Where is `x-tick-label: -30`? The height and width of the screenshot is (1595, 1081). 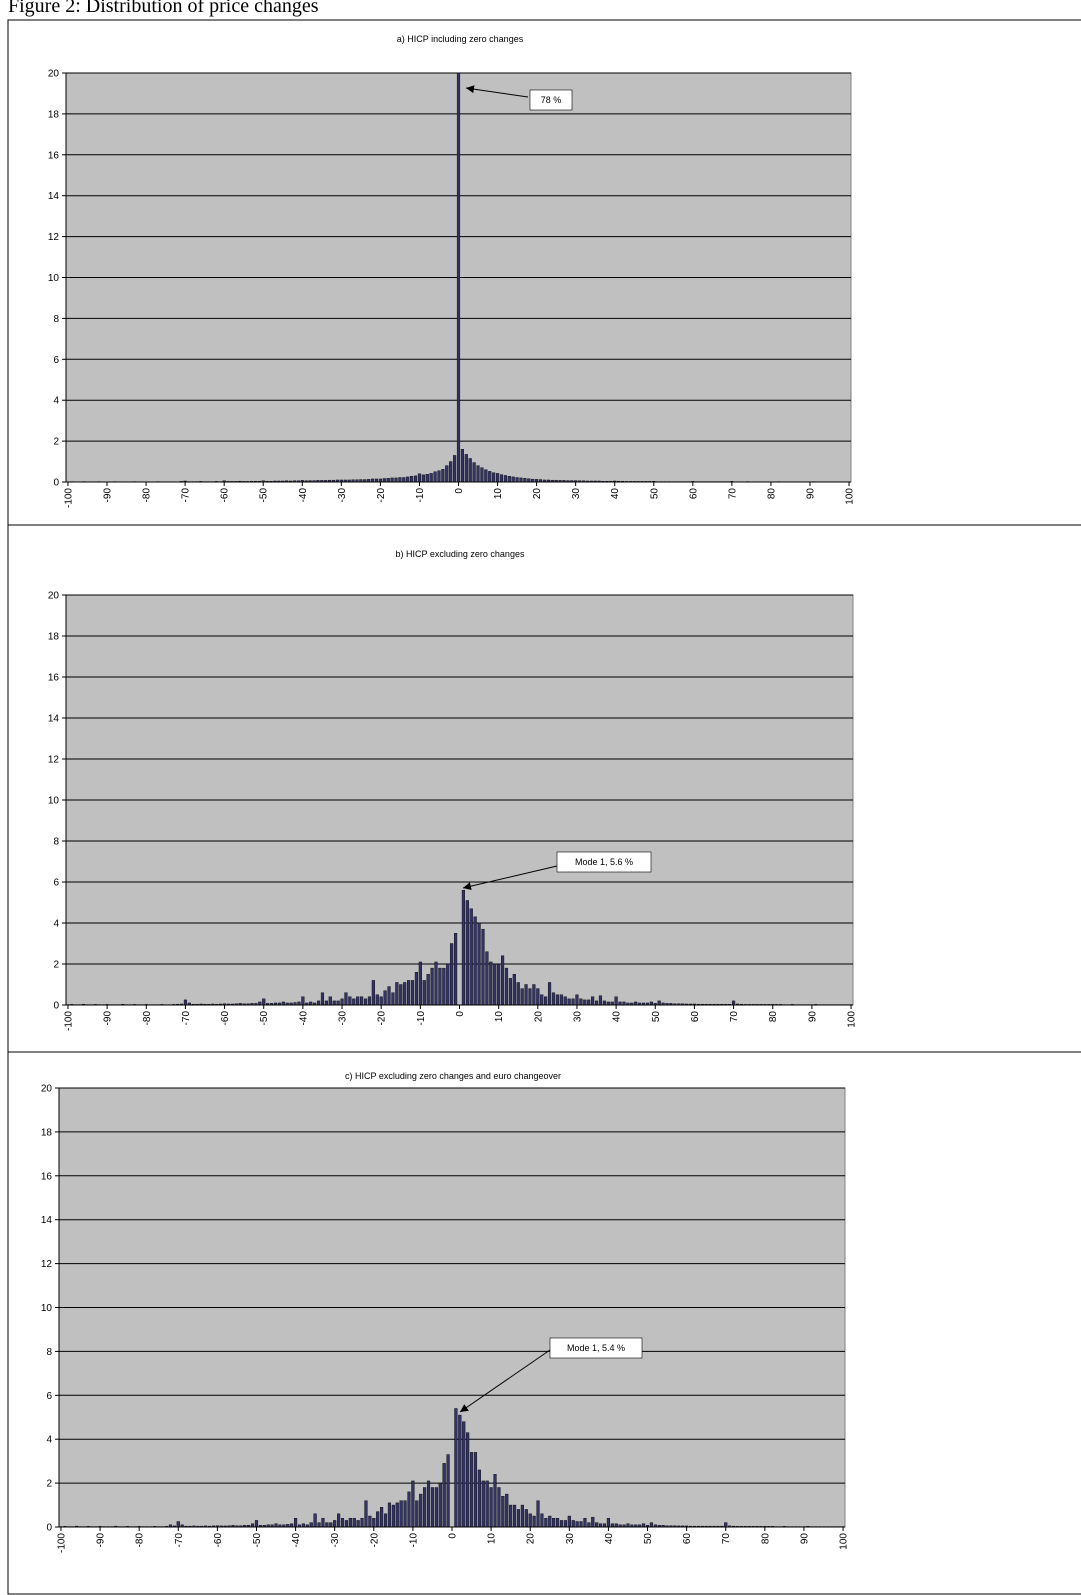
x-tick-label: -30 is located at coordinates (343, 1018).